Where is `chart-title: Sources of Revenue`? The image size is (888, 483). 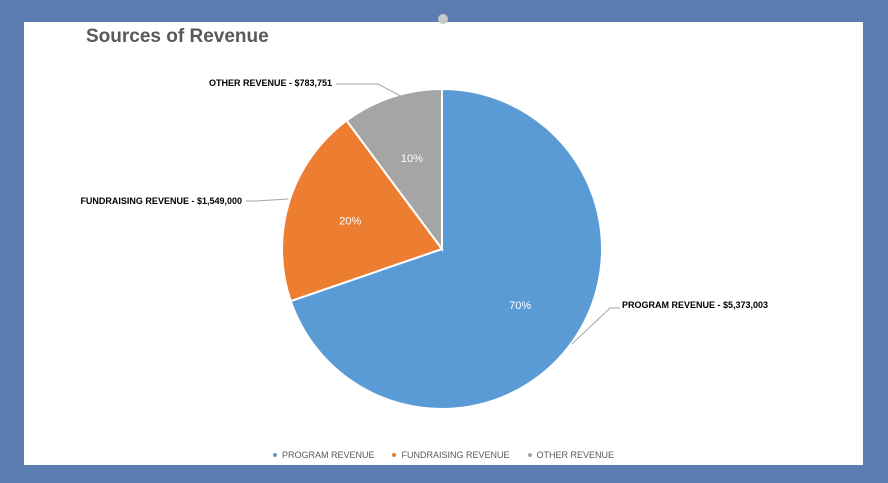
chart-title: Sources of Revenue is located at coordinates (177, 36).